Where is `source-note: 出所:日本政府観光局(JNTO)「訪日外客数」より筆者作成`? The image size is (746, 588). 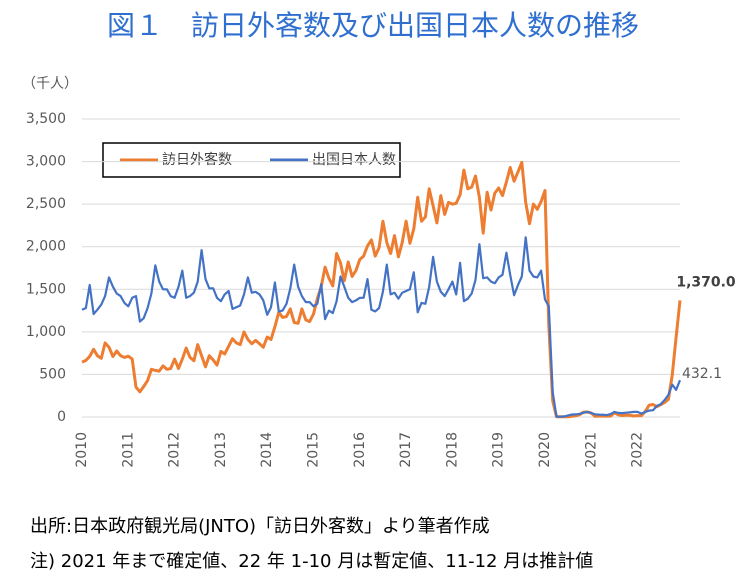
source-note: 出所:日本政府観光局(JNTO)「訪日外客数」より筆者作成 is located at coordinates (260, 526).